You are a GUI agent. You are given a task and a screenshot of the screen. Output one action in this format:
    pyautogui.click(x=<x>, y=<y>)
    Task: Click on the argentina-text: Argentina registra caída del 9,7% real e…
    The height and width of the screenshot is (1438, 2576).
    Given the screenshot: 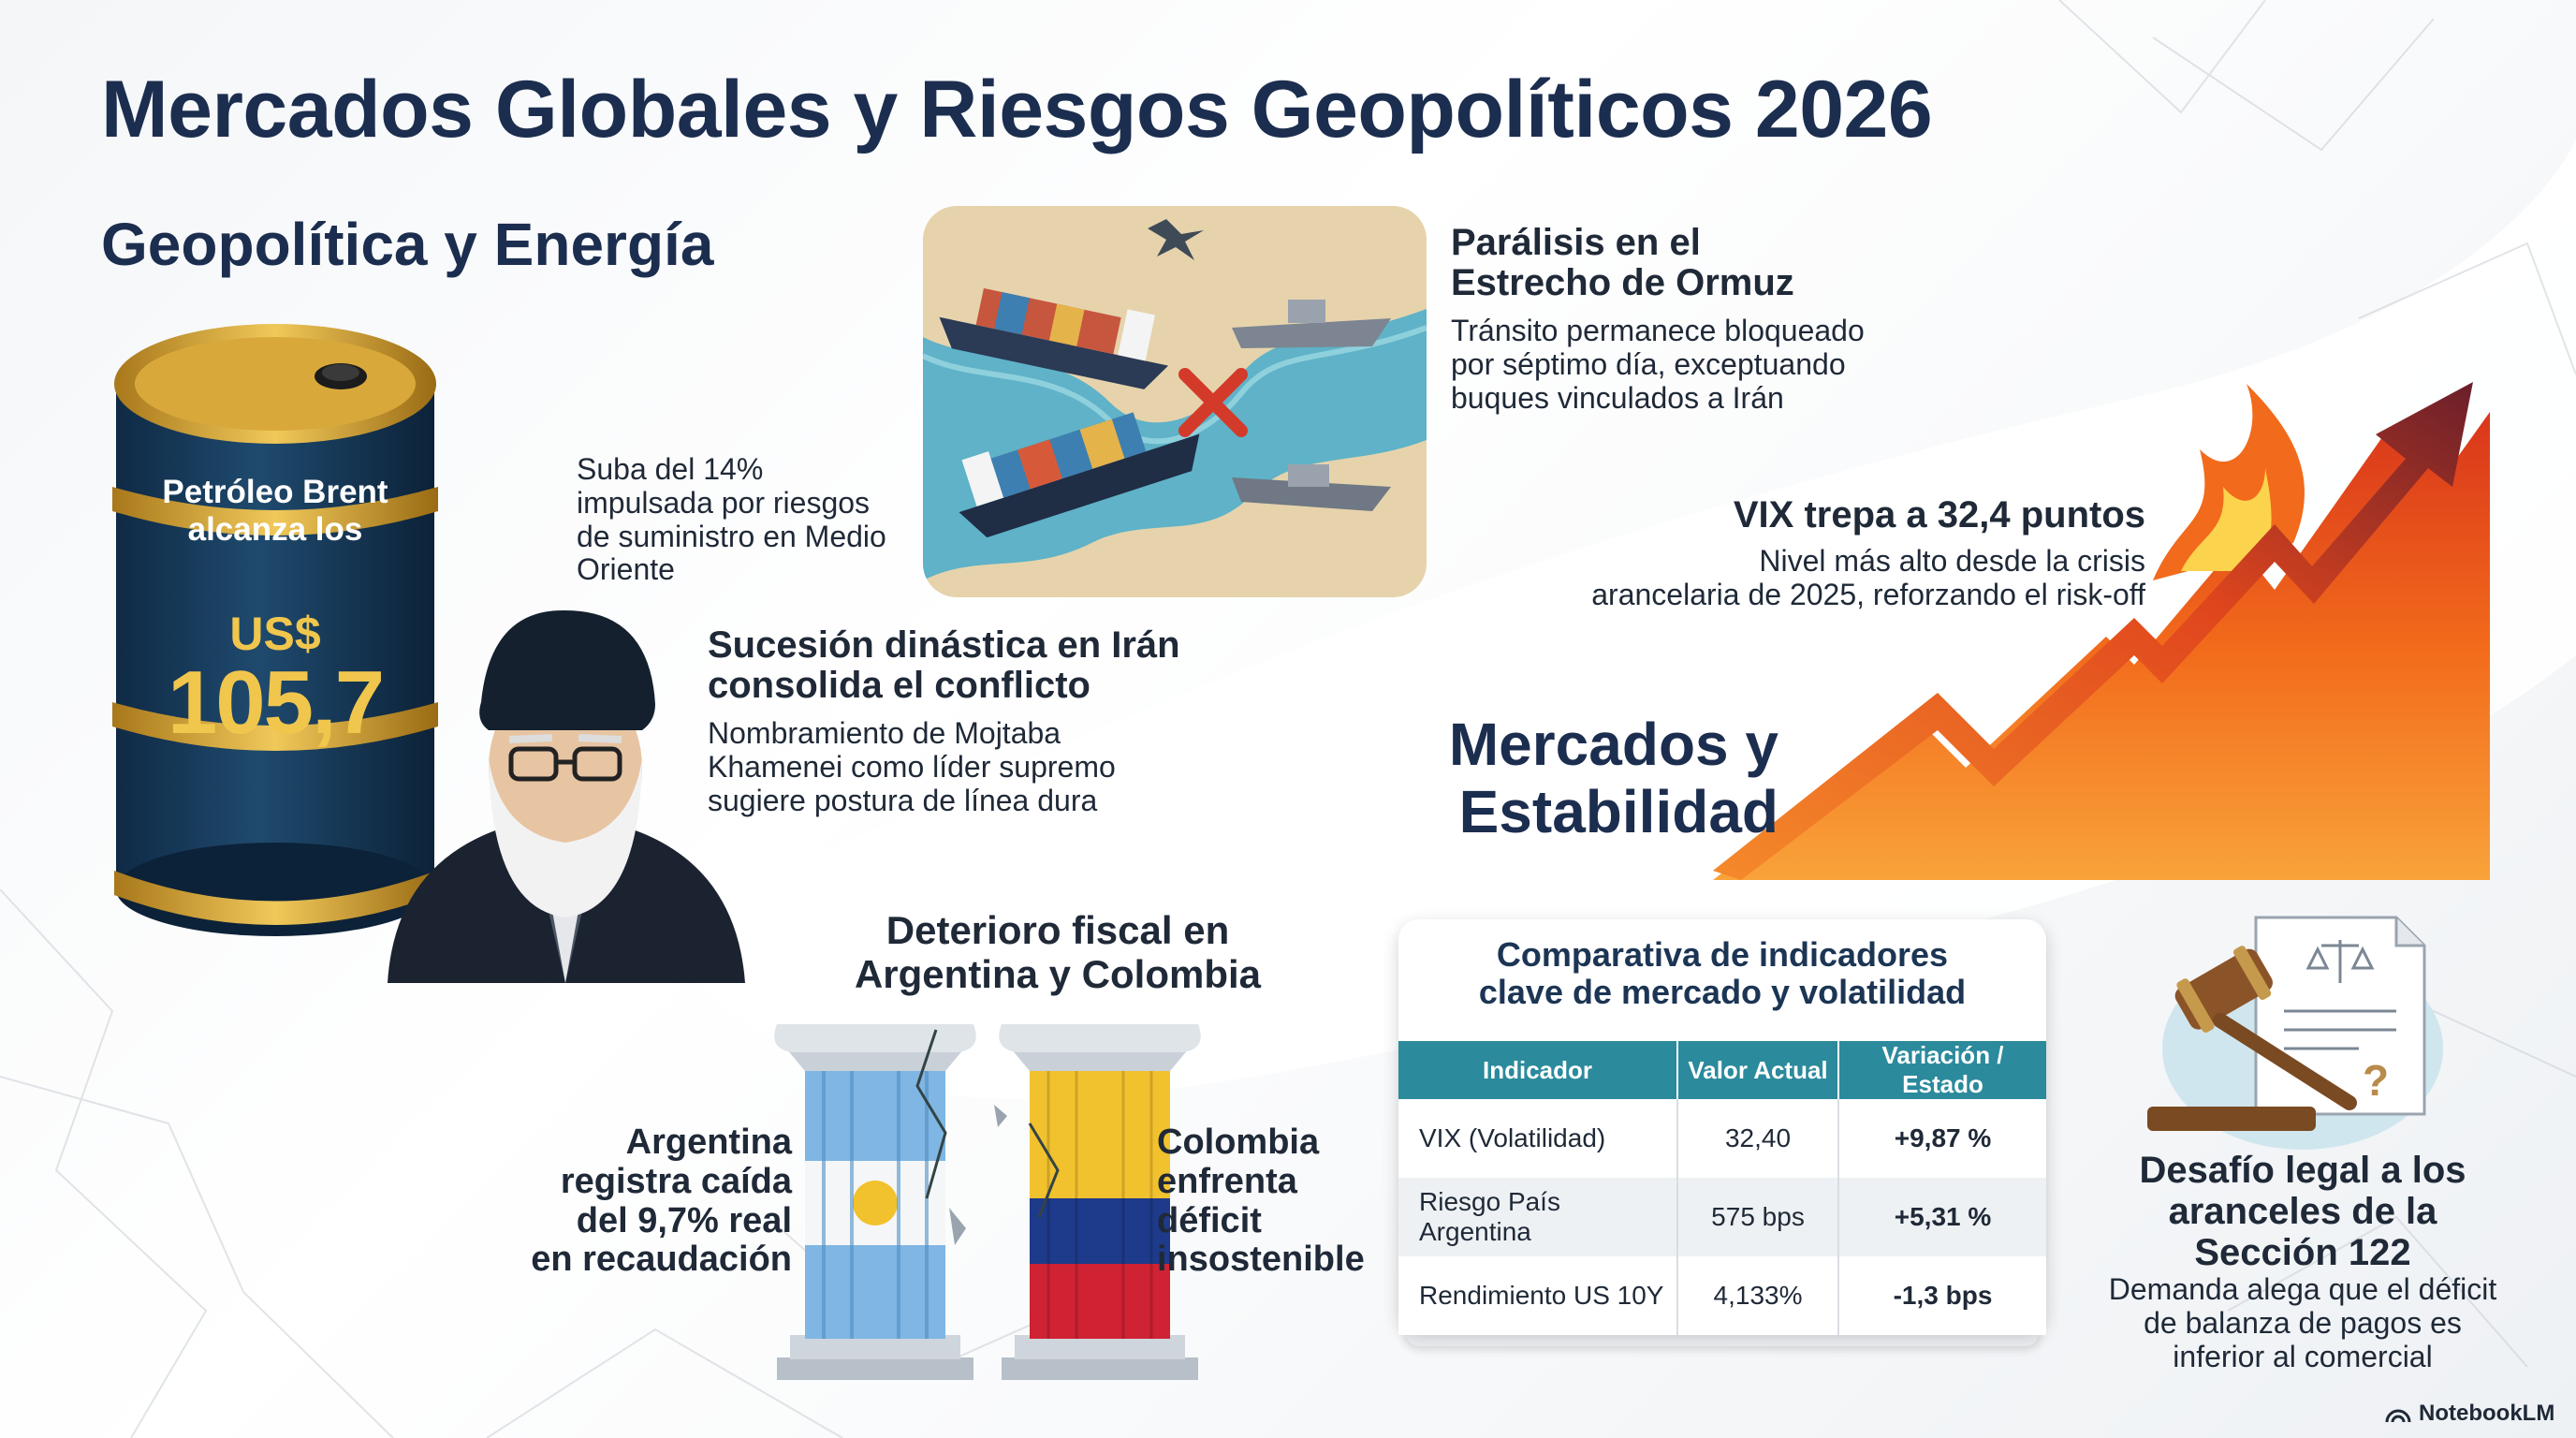 What is the action you would take?
    pyautogui.click(x=639, y=1201)
    